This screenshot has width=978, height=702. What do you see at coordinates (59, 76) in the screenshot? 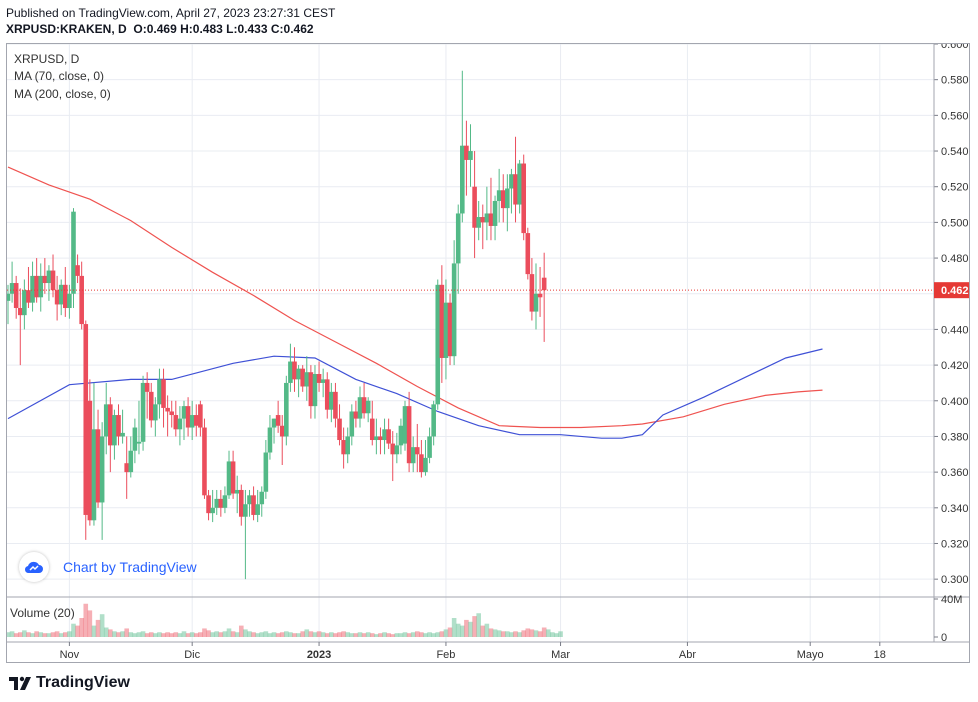
I see `legend-ma70: MA (70, close, 0)` at bounding box center [59, 76].